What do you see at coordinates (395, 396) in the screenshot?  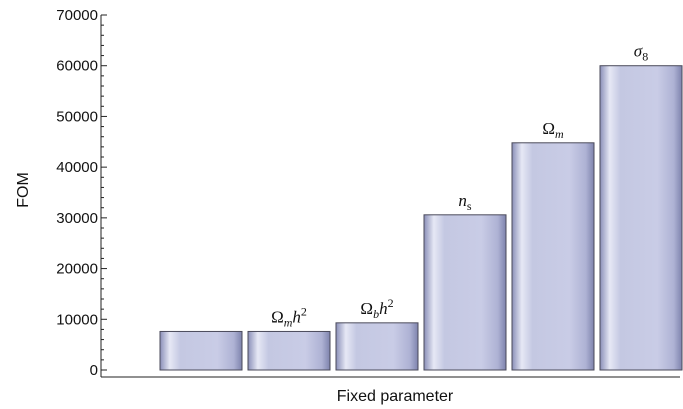 I see `x-axis-title: Fixed parameter` at bounding box center [395, 396].